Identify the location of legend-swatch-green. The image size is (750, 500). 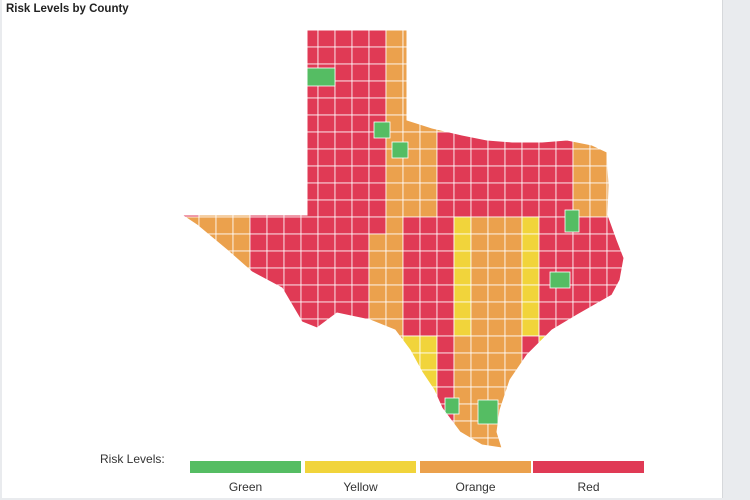
(245, 467).